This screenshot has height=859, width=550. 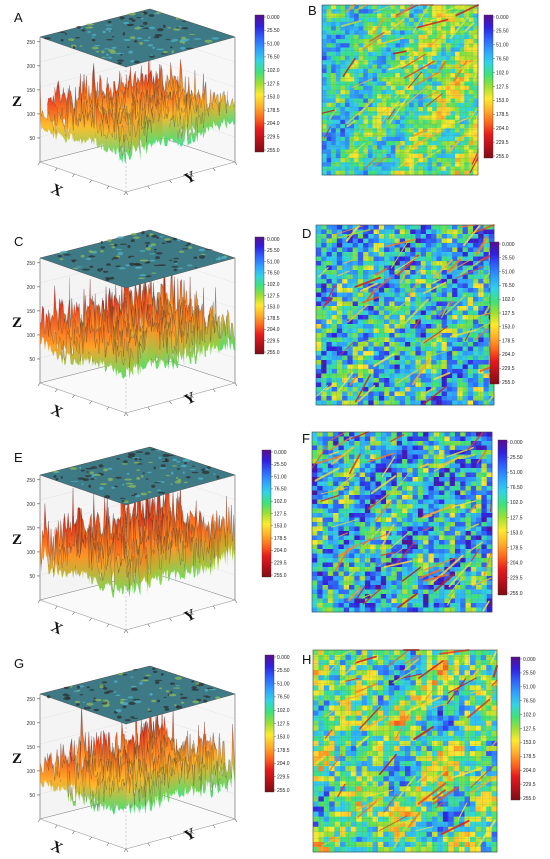 I want to click on colorbar-tick-label: 51.00, so click(x=273, y=262).